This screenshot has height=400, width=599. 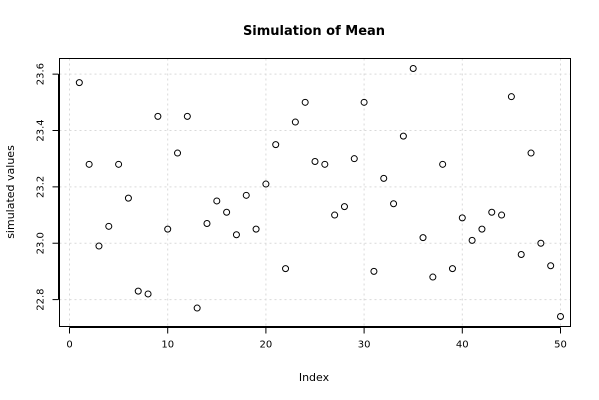 I want to click on x-tick-label-4: 40, so click(x=462, y=345).